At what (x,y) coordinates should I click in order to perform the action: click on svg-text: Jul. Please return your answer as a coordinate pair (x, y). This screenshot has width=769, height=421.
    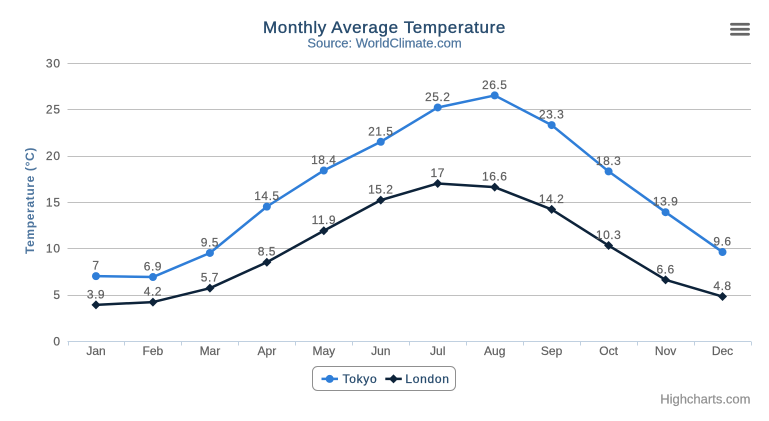
    Looking at the image, I should click on (437, 351).